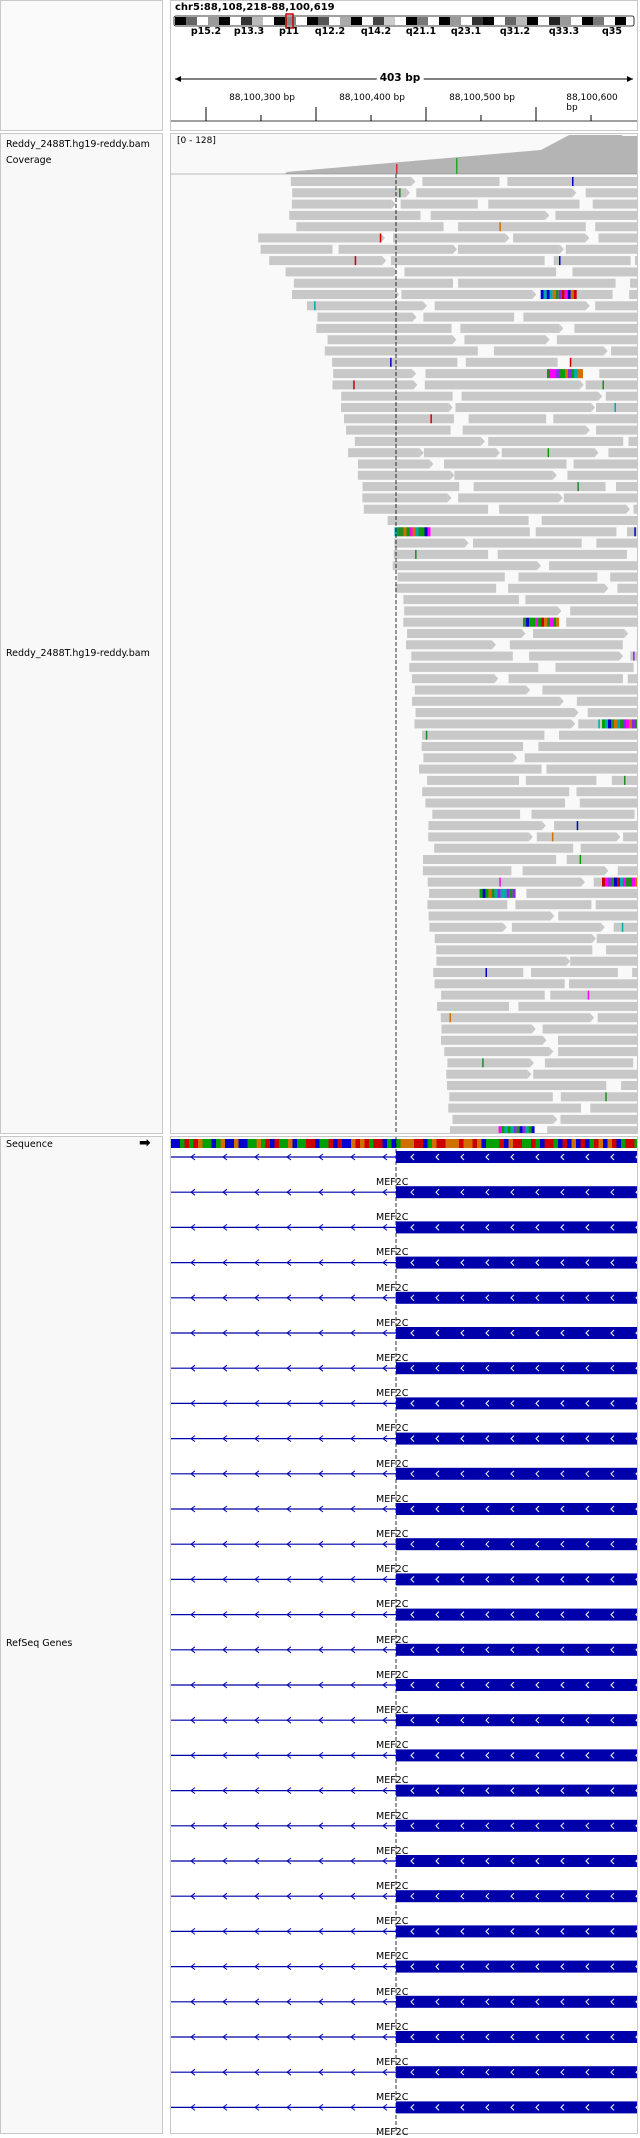  I want to click on locus-text: chr5:88,108,218-88,100,619, so click(255, 7).